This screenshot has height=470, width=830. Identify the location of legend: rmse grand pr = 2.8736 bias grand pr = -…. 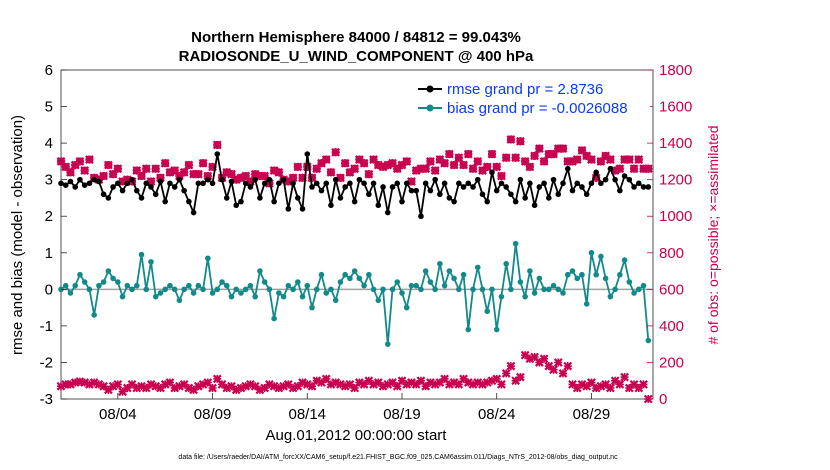
(531, 97).